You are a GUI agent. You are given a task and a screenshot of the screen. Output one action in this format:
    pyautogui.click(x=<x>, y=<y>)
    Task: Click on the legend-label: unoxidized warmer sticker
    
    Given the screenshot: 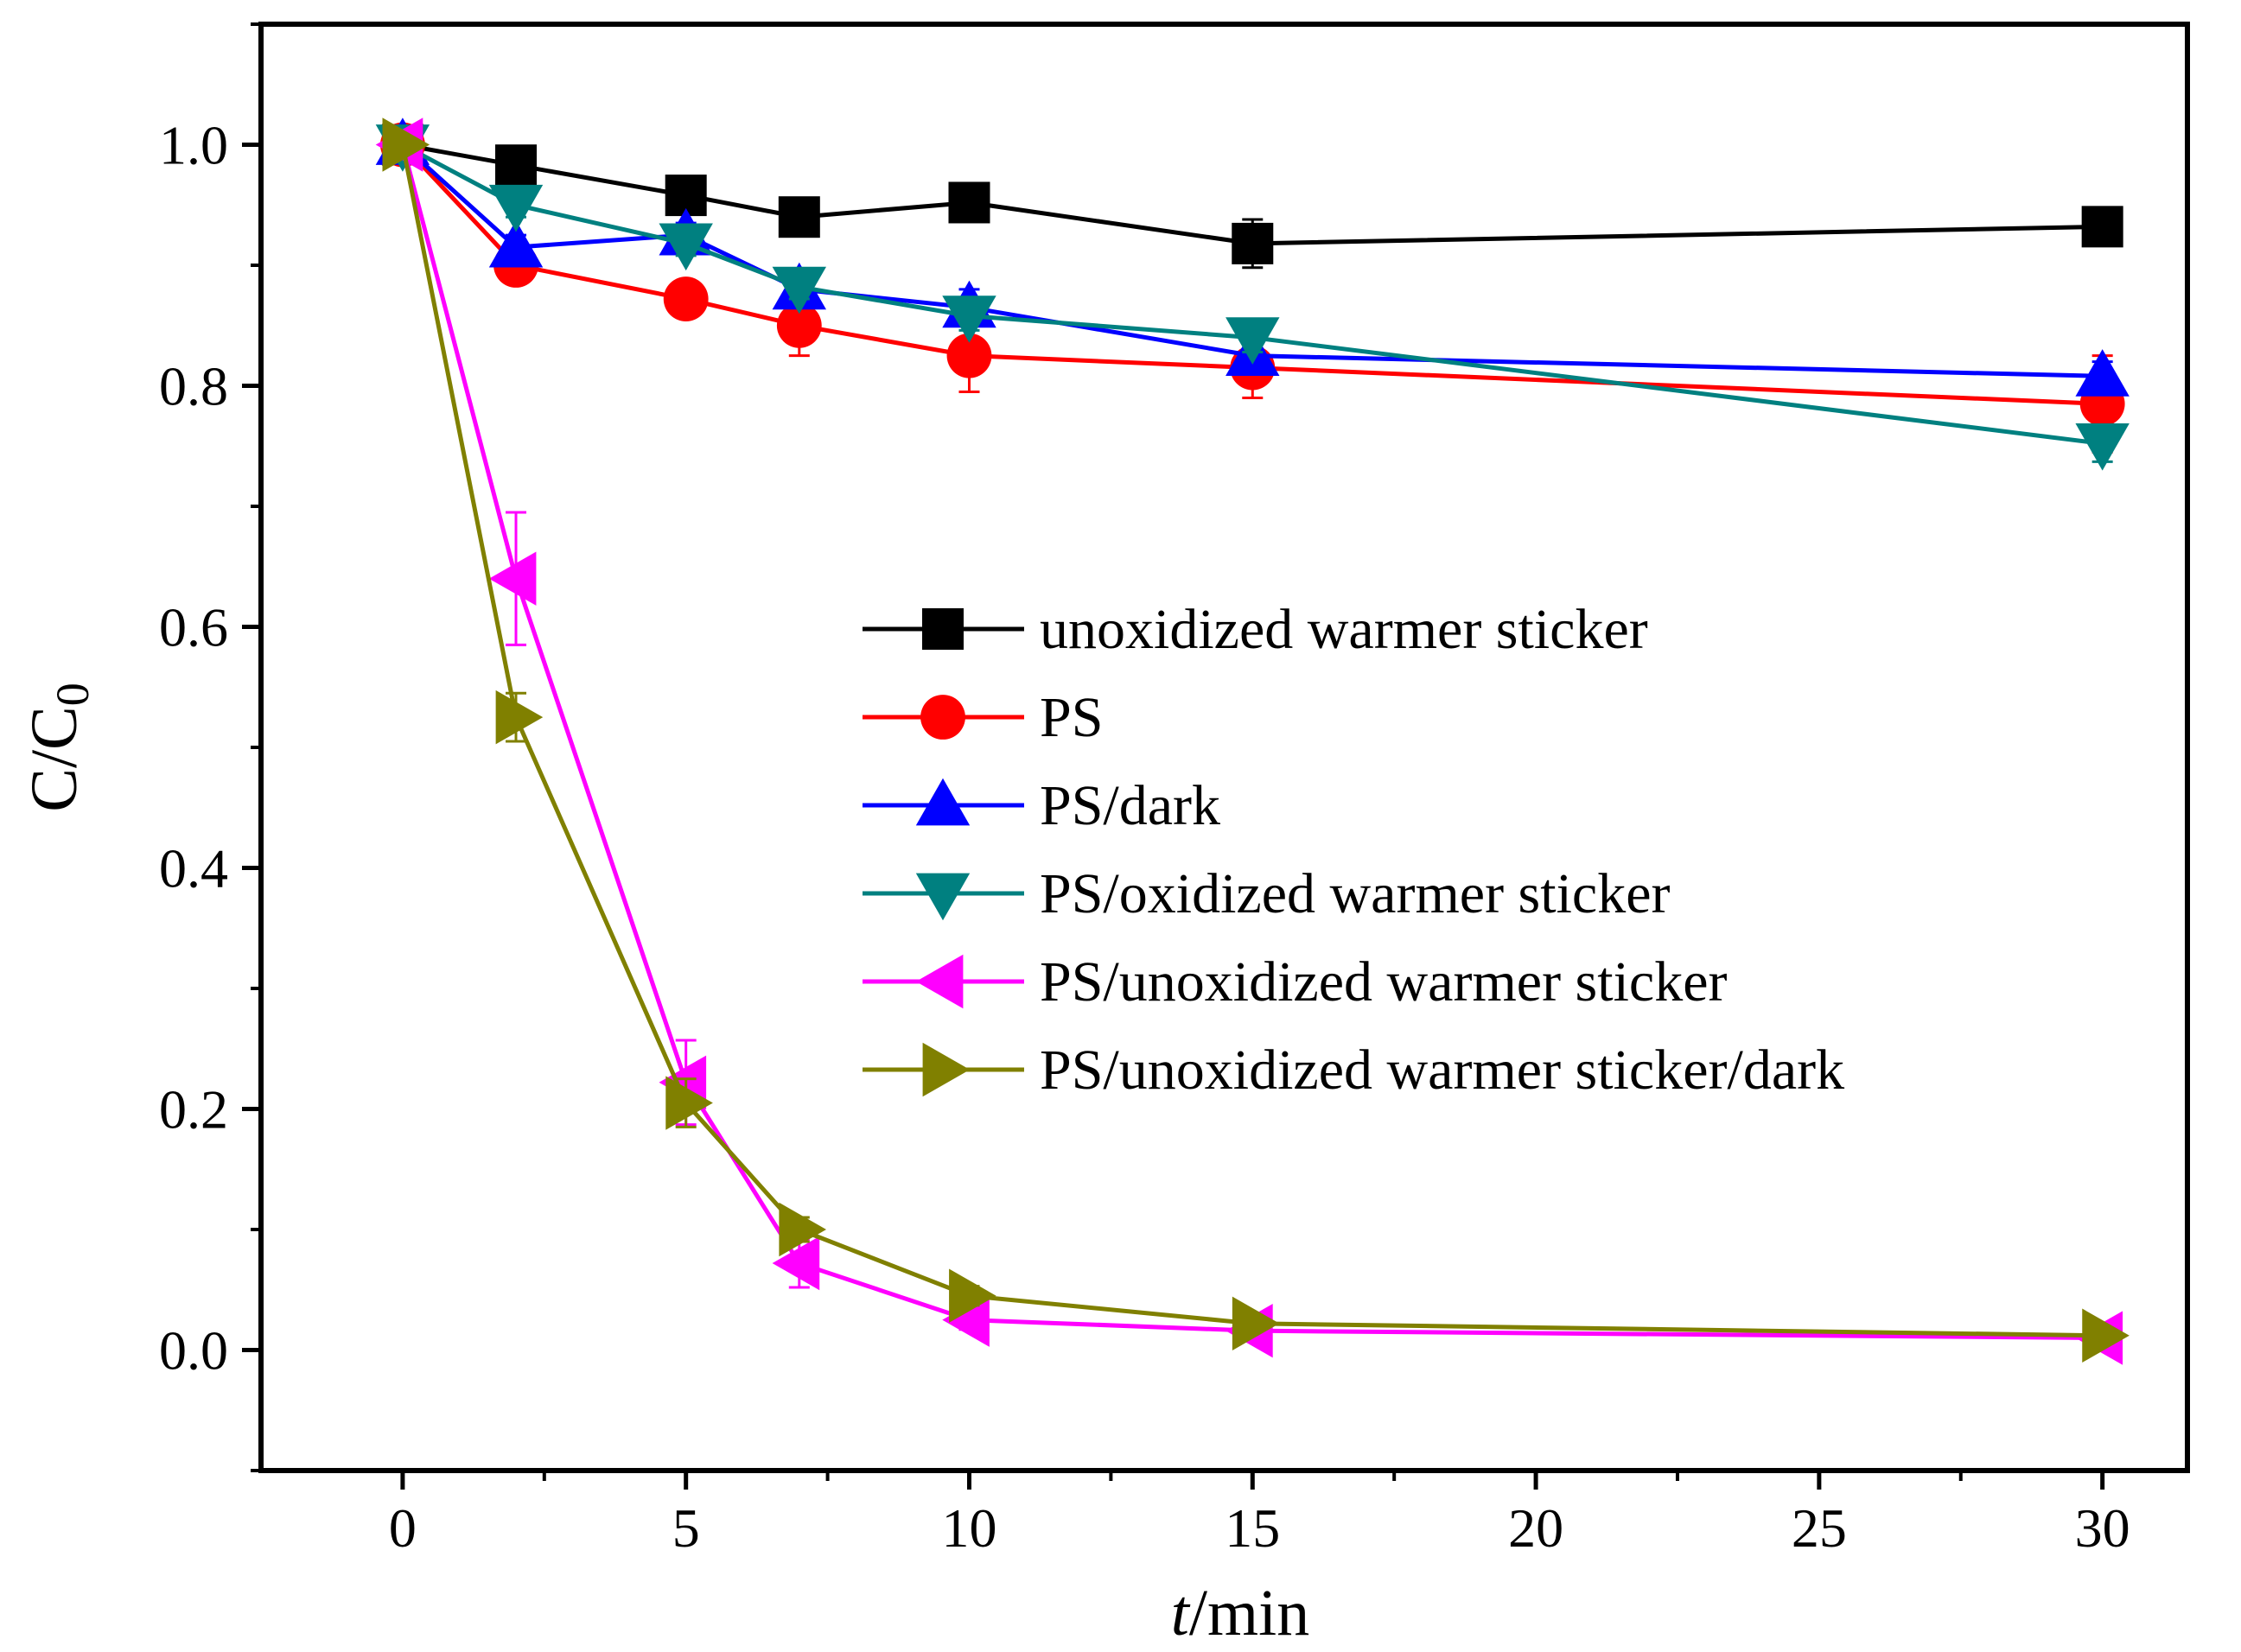 What is the action you would take?
    pyautogui.click(x=1344, y=629)
    